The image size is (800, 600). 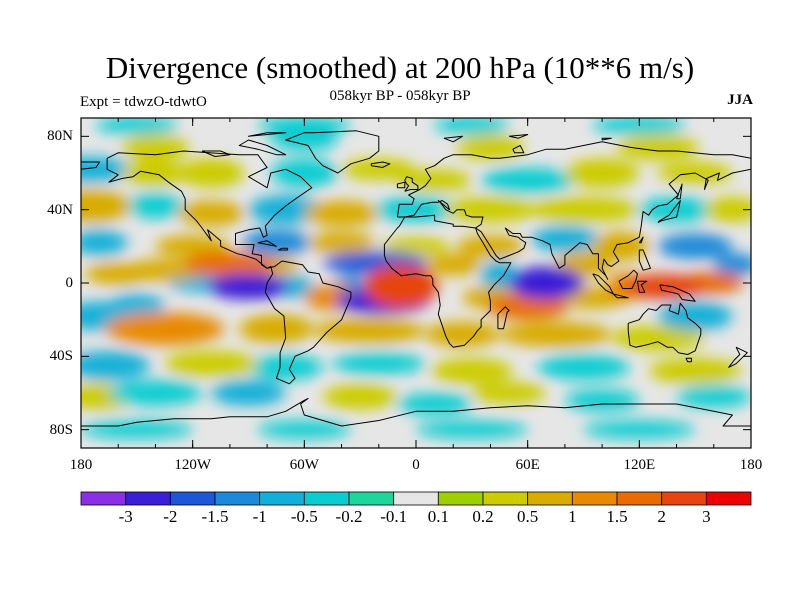 I want to click on y-tick-label: 80S, so click(x=61, y=429).